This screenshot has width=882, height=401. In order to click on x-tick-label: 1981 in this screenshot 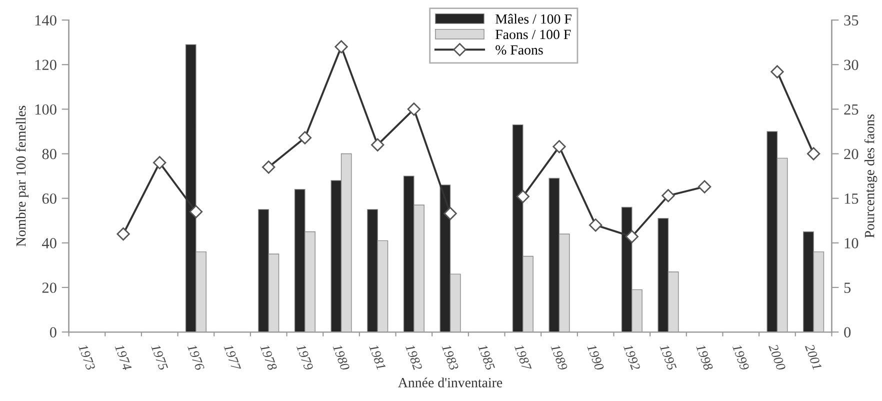, I will do `click(377, 357)`.